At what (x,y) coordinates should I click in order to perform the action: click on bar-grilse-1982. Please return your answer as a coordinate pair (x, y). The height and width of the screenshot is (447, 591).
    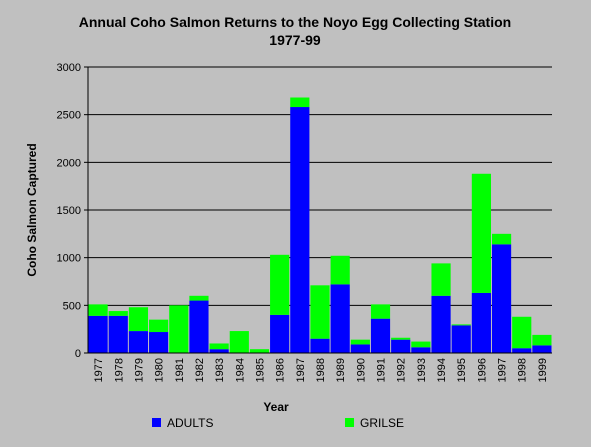
    Looking at the image, I should click on (199, 298).